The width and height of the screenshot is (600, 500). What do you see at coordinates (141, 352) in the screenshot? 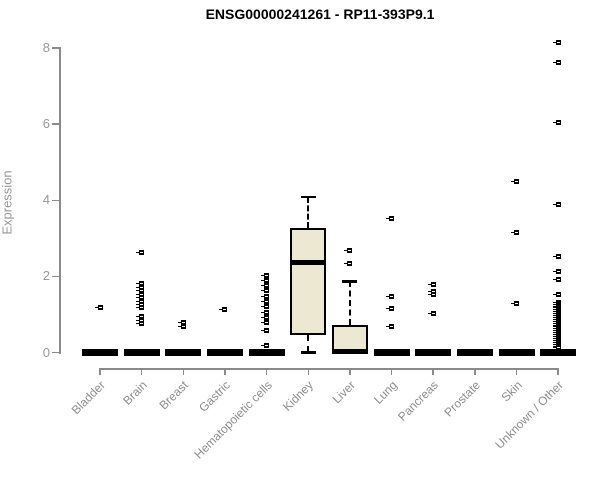
I see `collapsed-box-brain` at bounding box center [141, 352].